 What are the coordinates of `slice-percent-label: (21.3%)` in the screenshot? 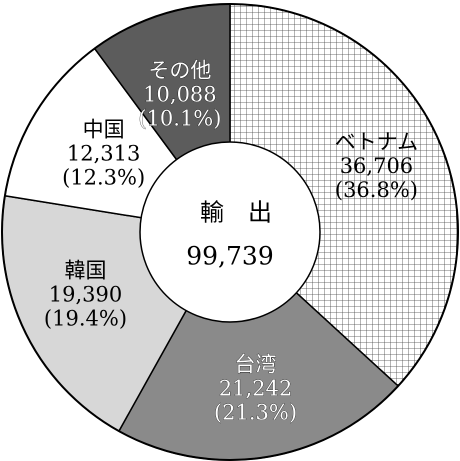 It's located at (255, 412).